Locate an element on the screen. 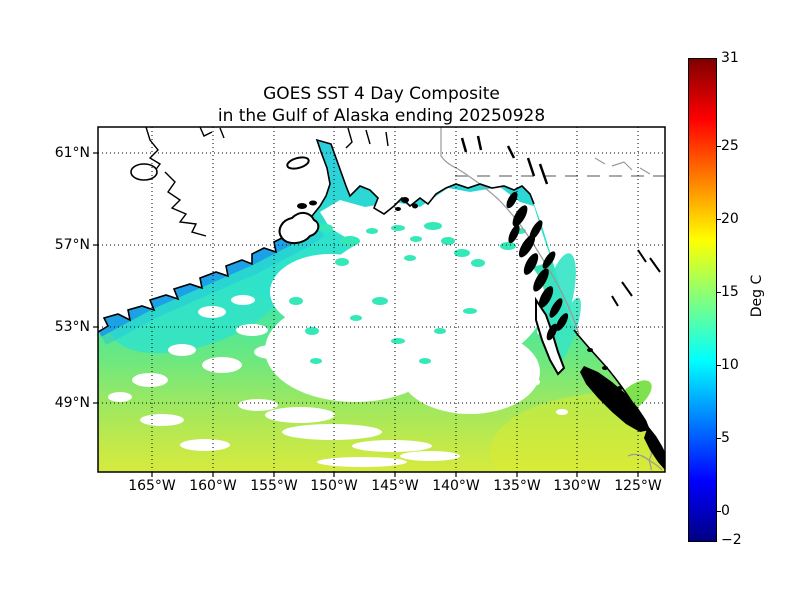 The width and height of the screenshot is (800, 600). bc-lower-mainland is located at coordinates (654, 448).